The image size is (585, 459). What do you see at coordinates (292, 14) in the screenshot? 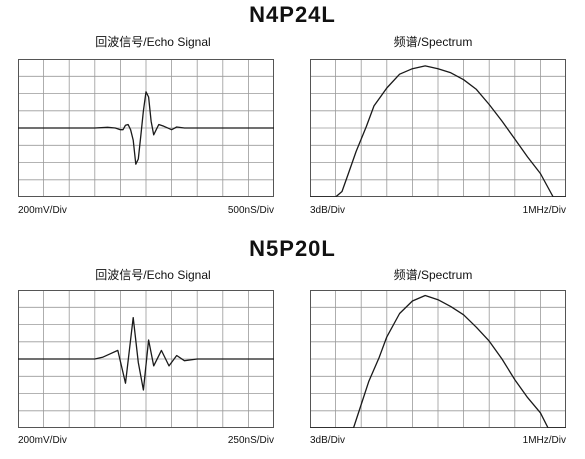
I see `chart-title-n4p24l: N4P24L` at bounding box center [292, 14].